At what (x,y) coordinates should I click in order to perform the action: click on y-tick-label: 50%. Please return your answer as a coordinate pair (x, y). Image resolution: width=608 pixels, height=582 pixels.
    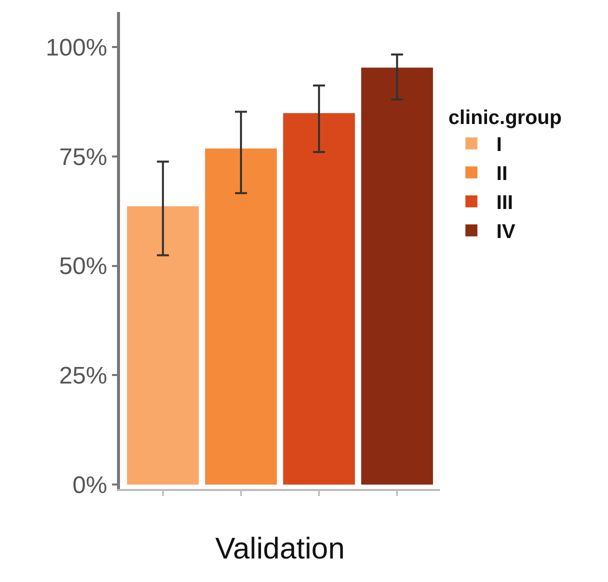
    Looking at the image, I should click on (83, 266).